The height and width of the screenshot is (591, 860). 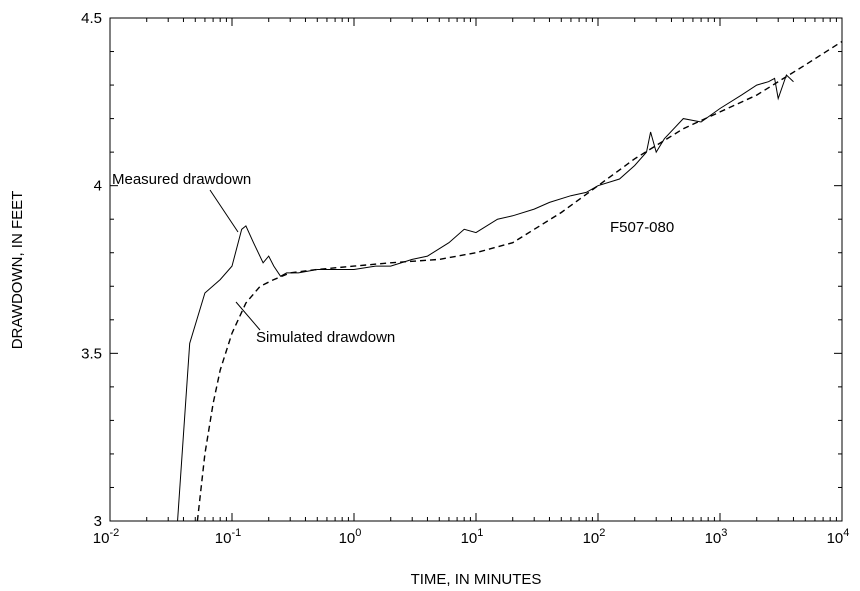 What do you see at coordinates (98, 186) in the screenshot?
I see `y-tick-label: 4` at bounding box center [98, 186].